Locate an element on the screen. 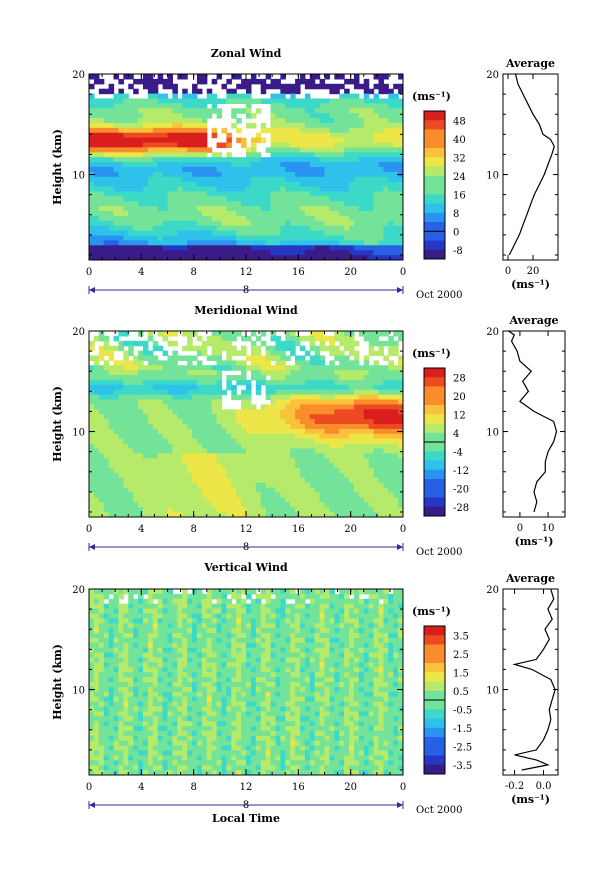 The image size is (616, 873). colorbar: (ms⁻¹) 3.5 2.5 1.5 0.5 -0.5 -1.5 -2.5 -3.5 is located at coordinates (442, 690).